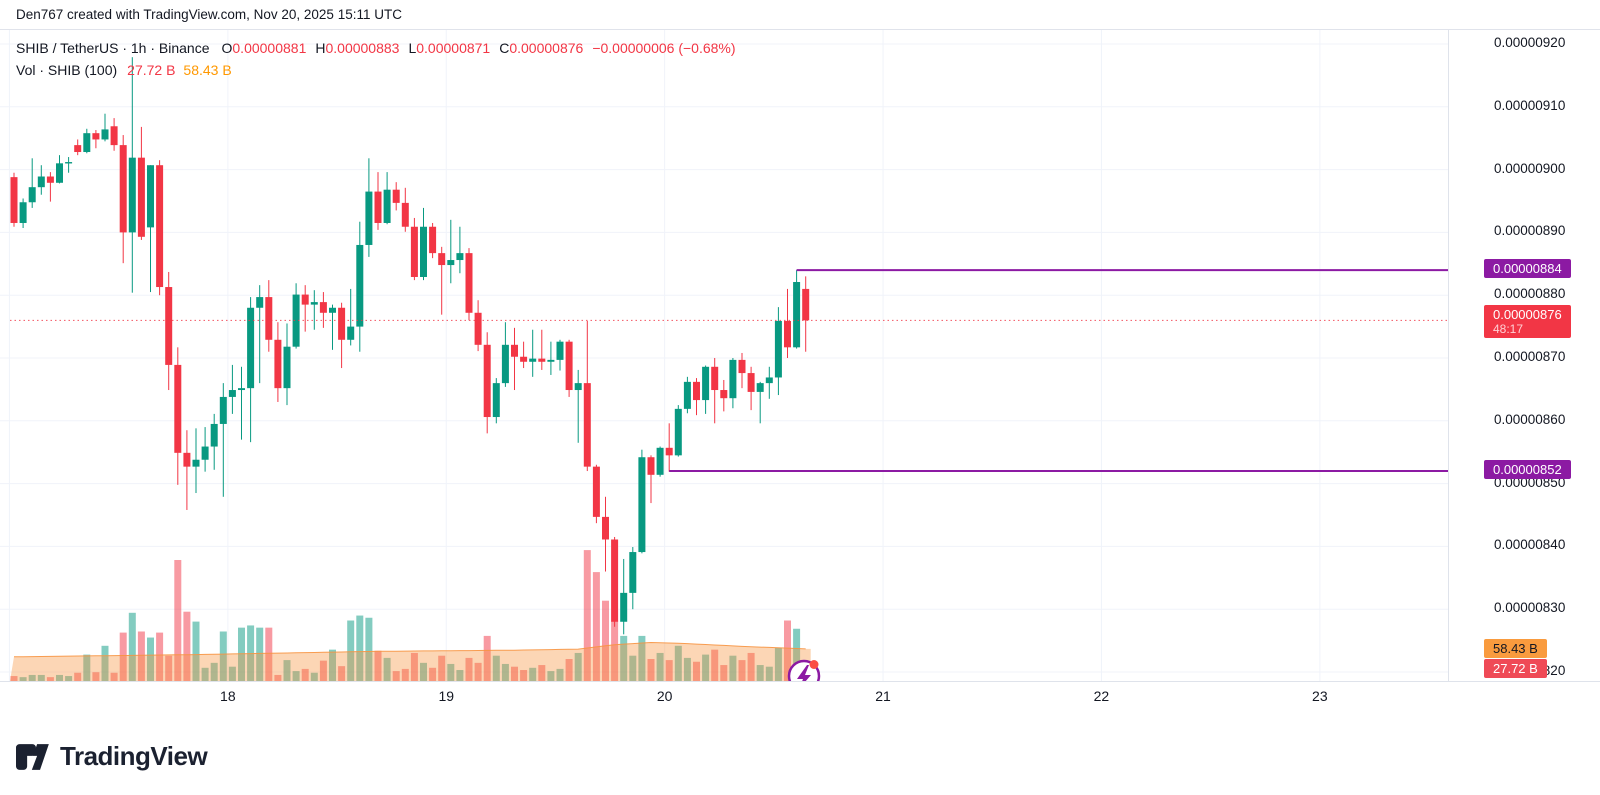 Image resolution: width=1600 pixels, height=795 pixels. I want to click on ohlc-close: C0.00000876, so click(541, 48).